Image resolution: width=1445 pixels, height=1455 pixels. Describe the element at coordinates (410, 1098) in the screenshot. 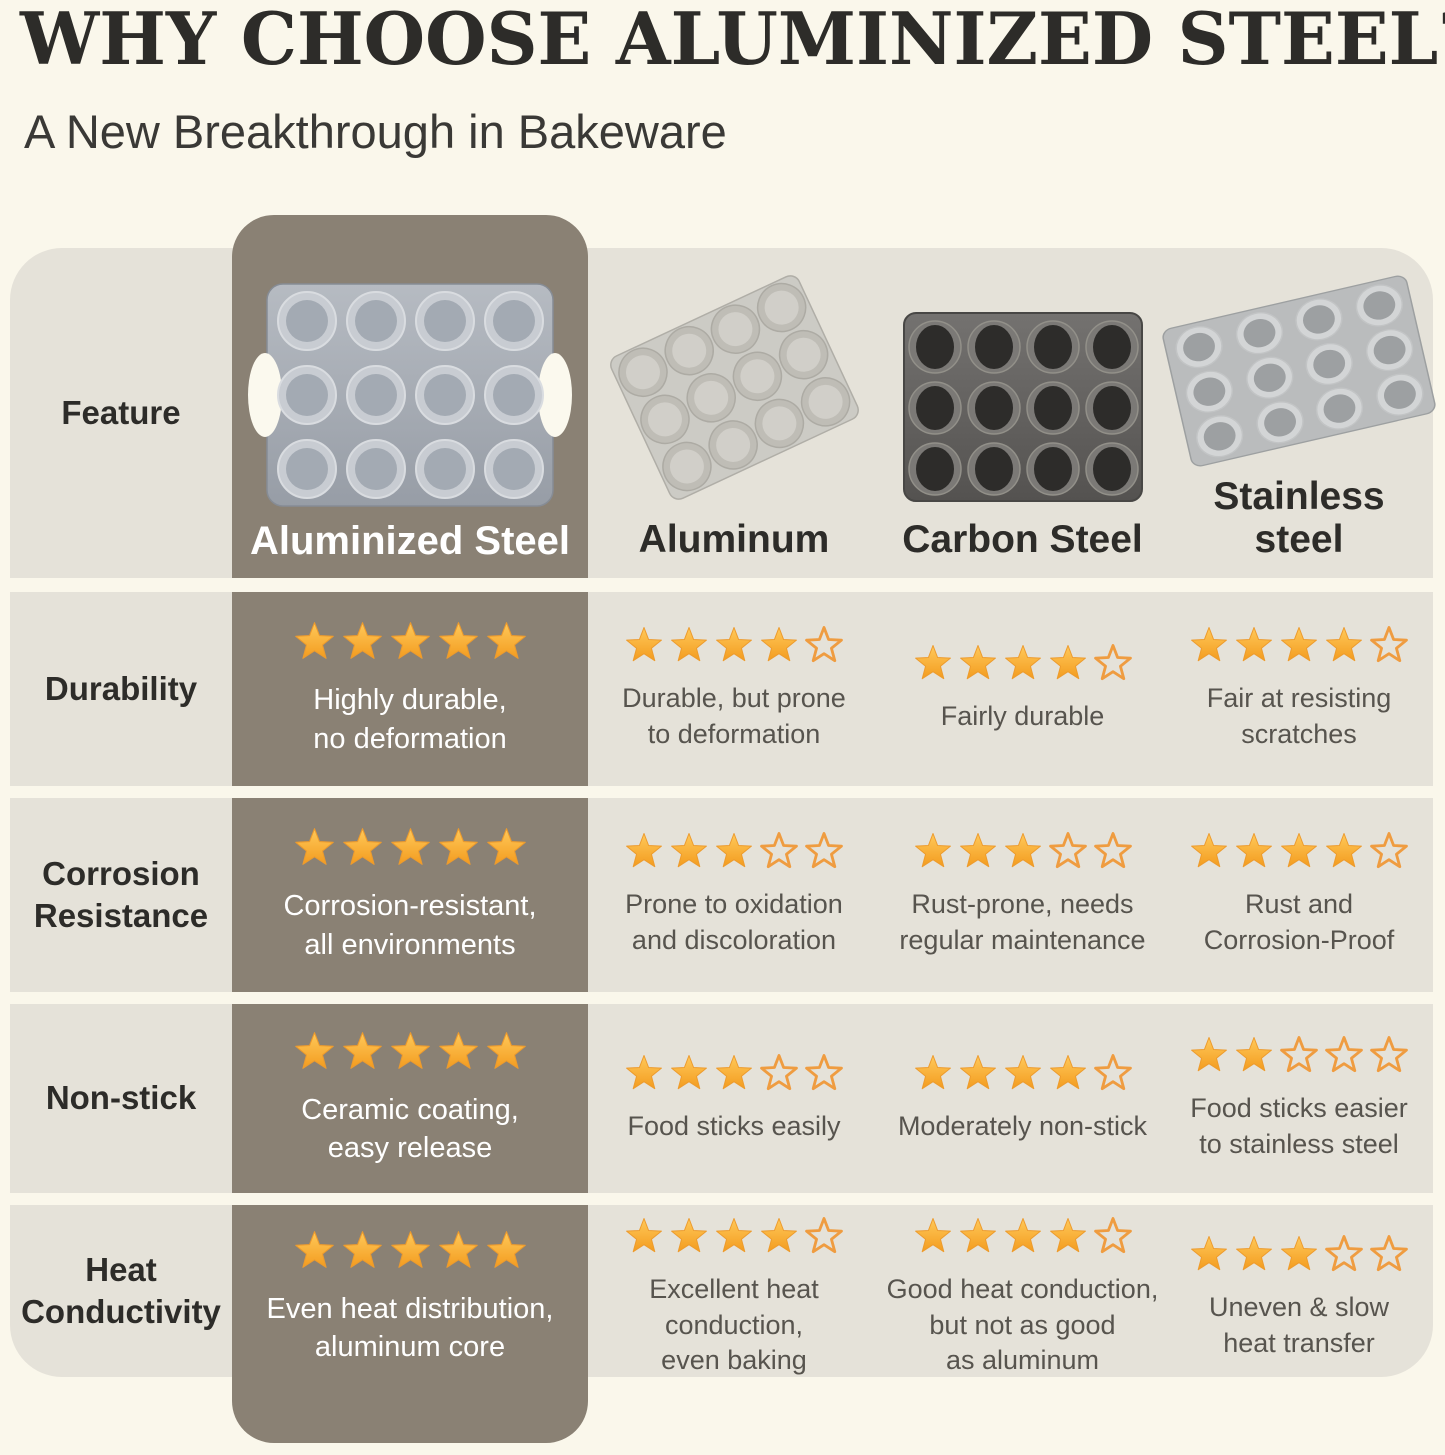

I see `cell-nonstick-aluminized: Ceramic coating, easy release` at that location.